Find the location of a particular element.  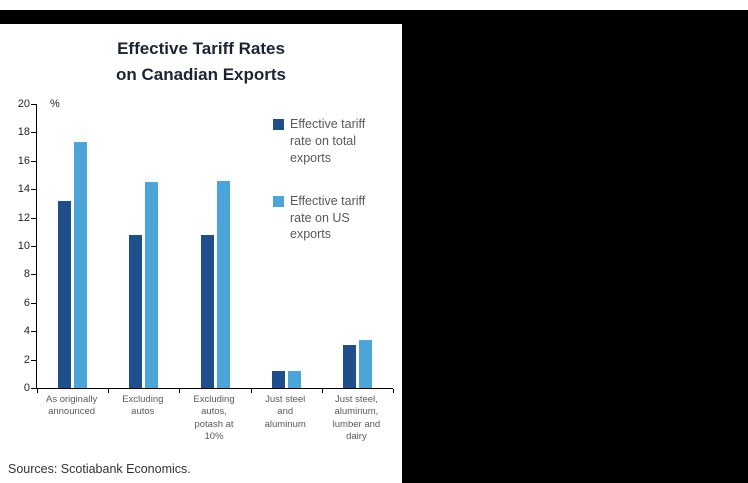

chart-title-line1: Effective Tariff Rates is located at coordinates (201, 48).